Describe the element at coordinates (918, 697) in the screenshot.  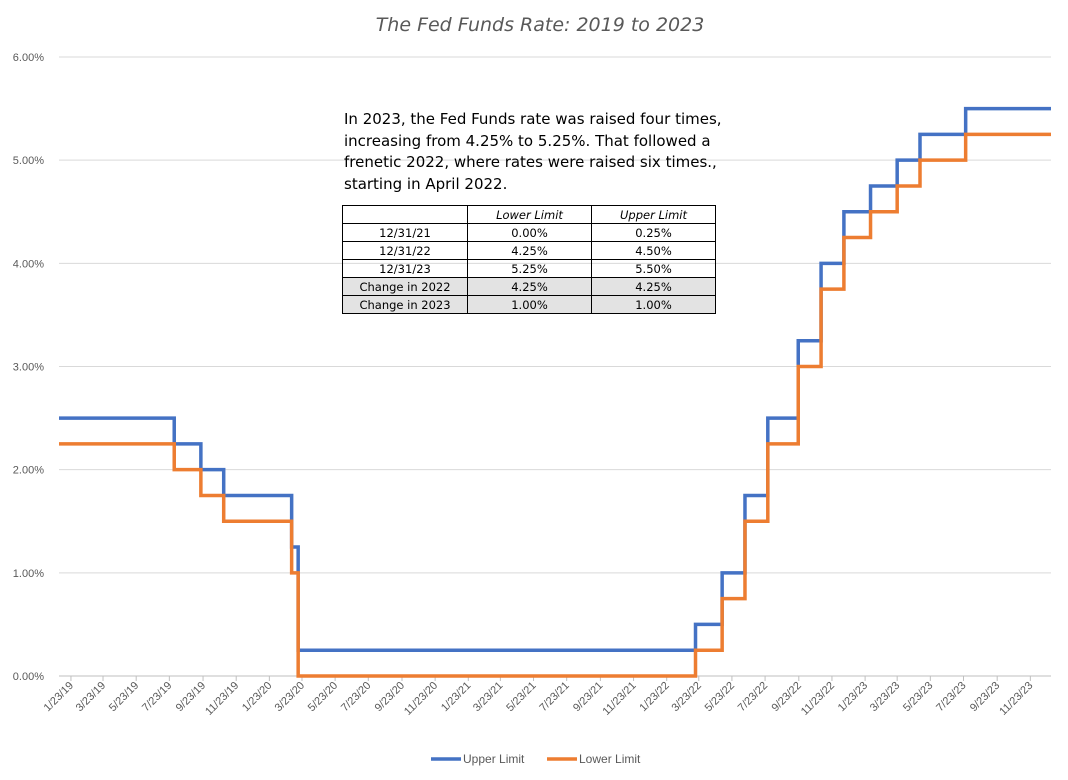
I see `x-tick-label: 5/23/23` at that location.